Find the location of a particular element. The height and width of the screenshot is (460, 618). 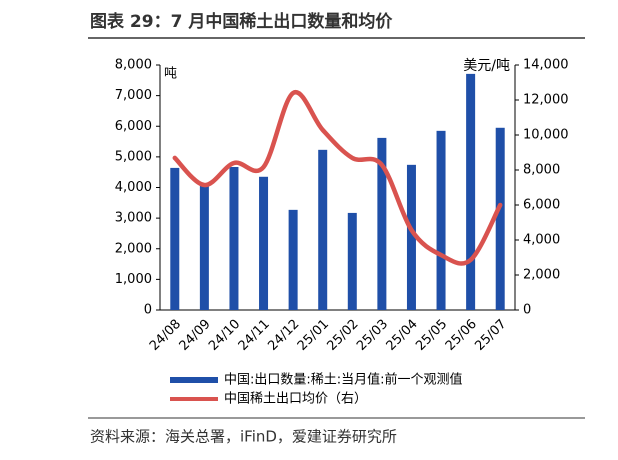

x-tick-label: 25/06 is located at coordinates (461, 335).